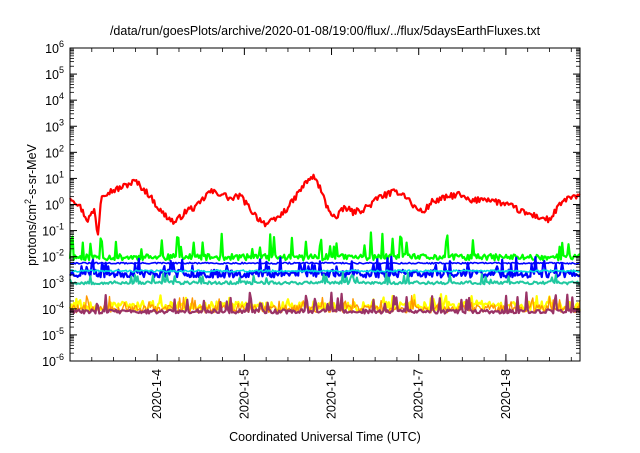 This screenshot has height=453, width=640. What do you see at coordinates (325, 303) in the screenshot?
I see `series-line-purple` at bounding box center [325, 303].